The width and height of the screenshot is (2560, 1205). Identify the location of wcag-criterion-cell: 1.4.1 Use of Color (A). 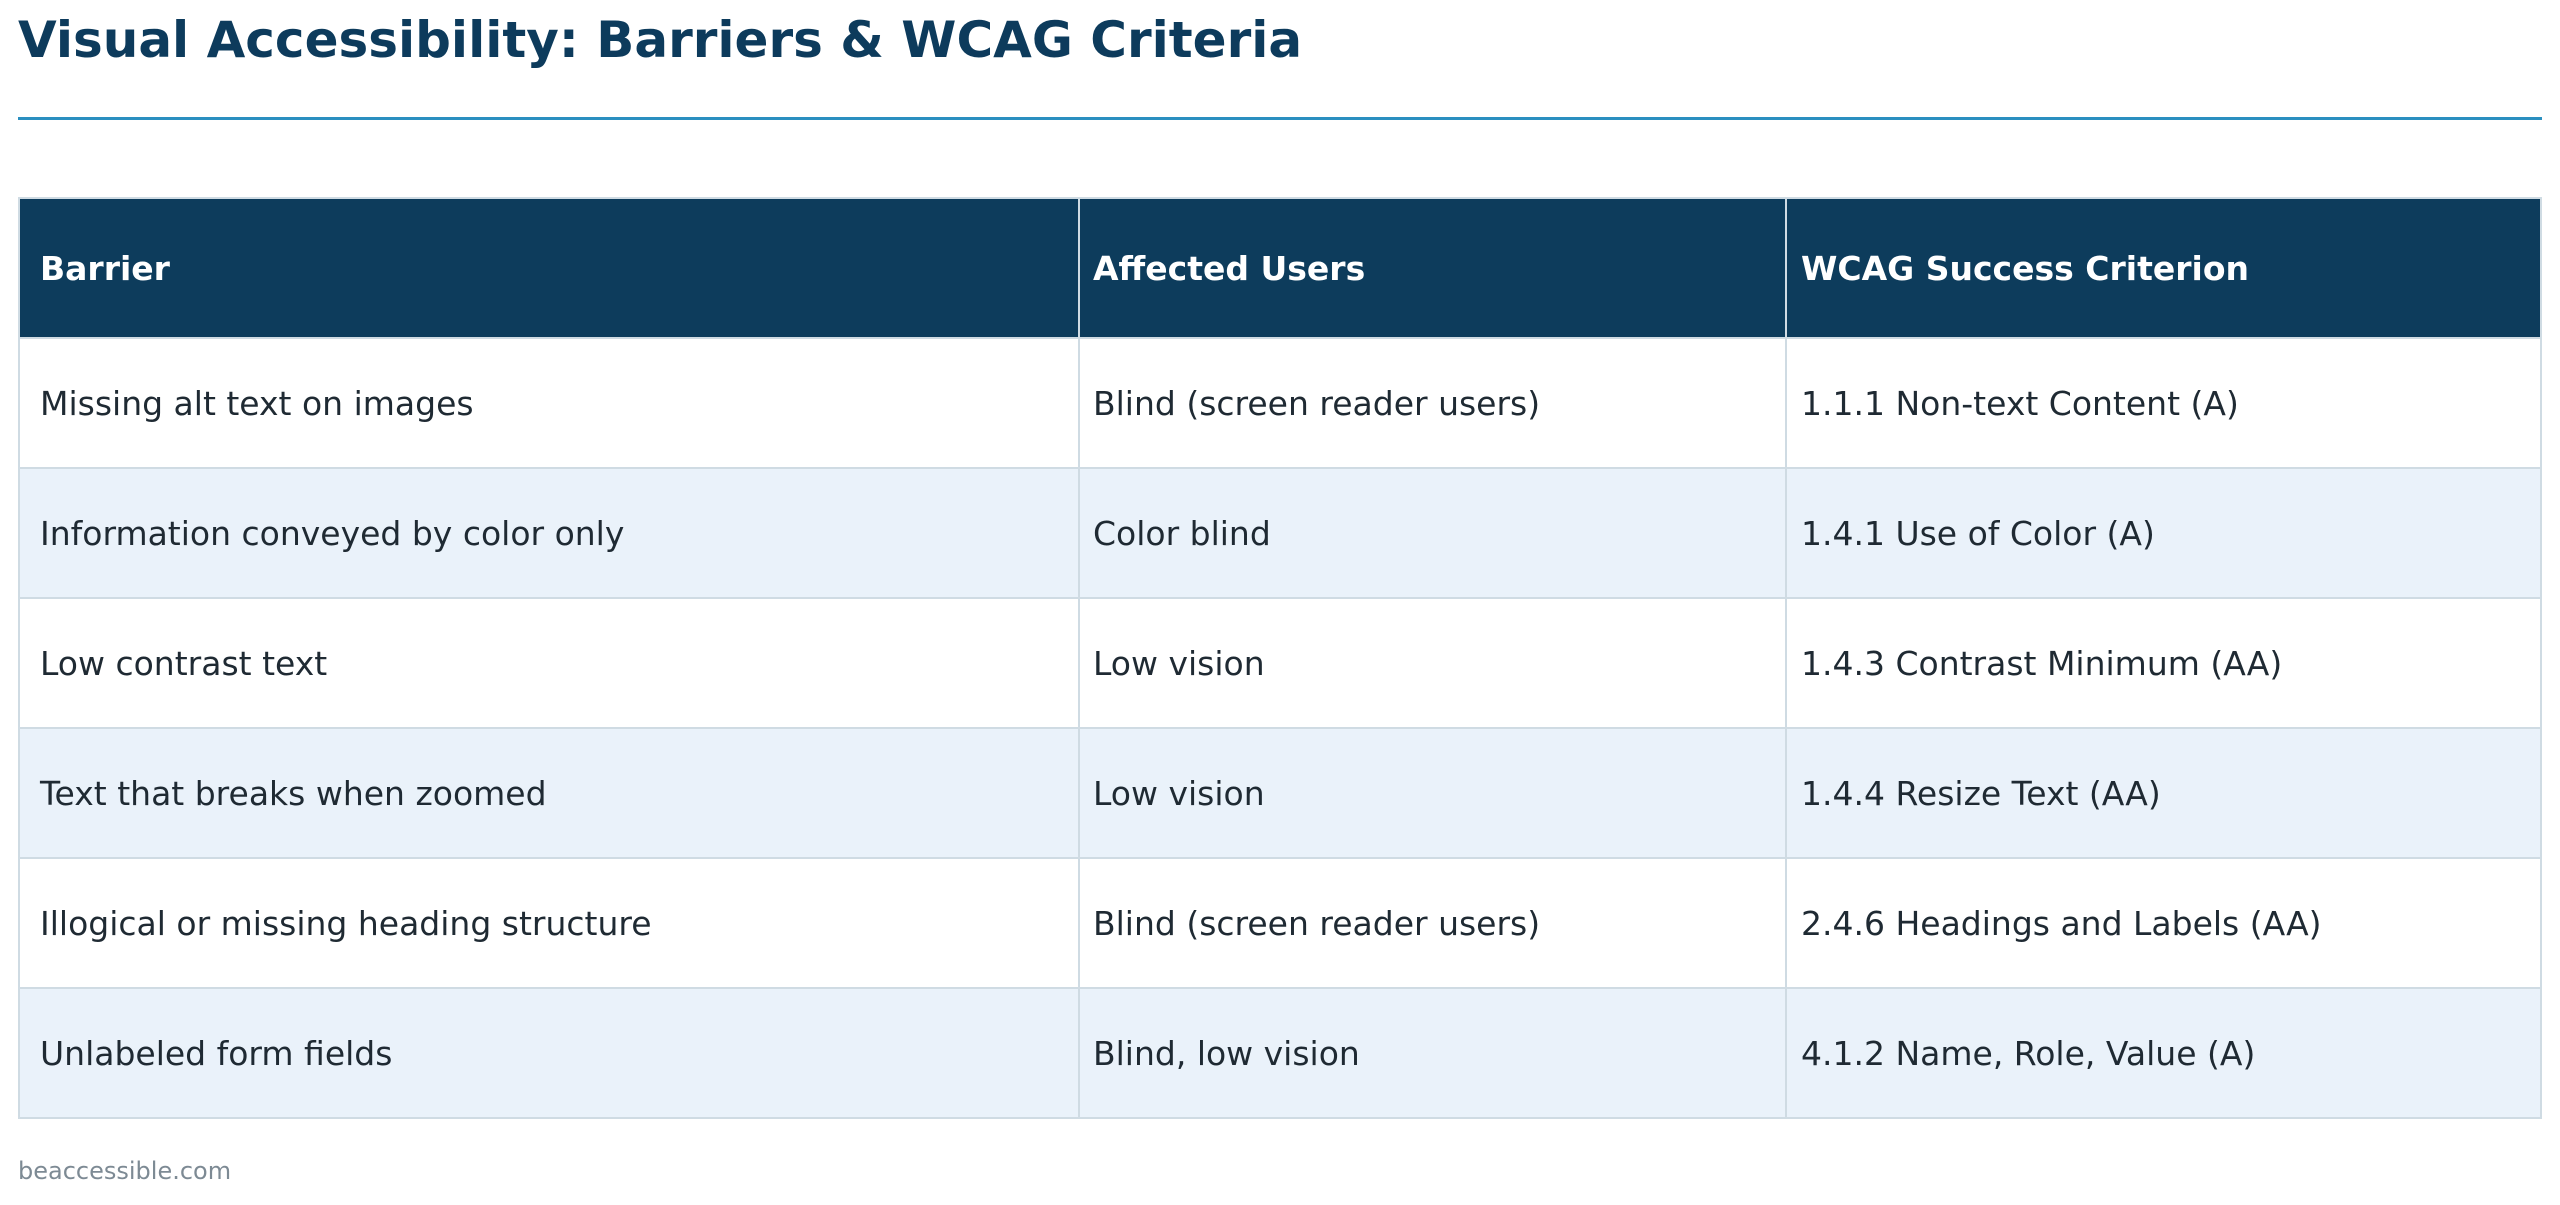
(2163, 533).